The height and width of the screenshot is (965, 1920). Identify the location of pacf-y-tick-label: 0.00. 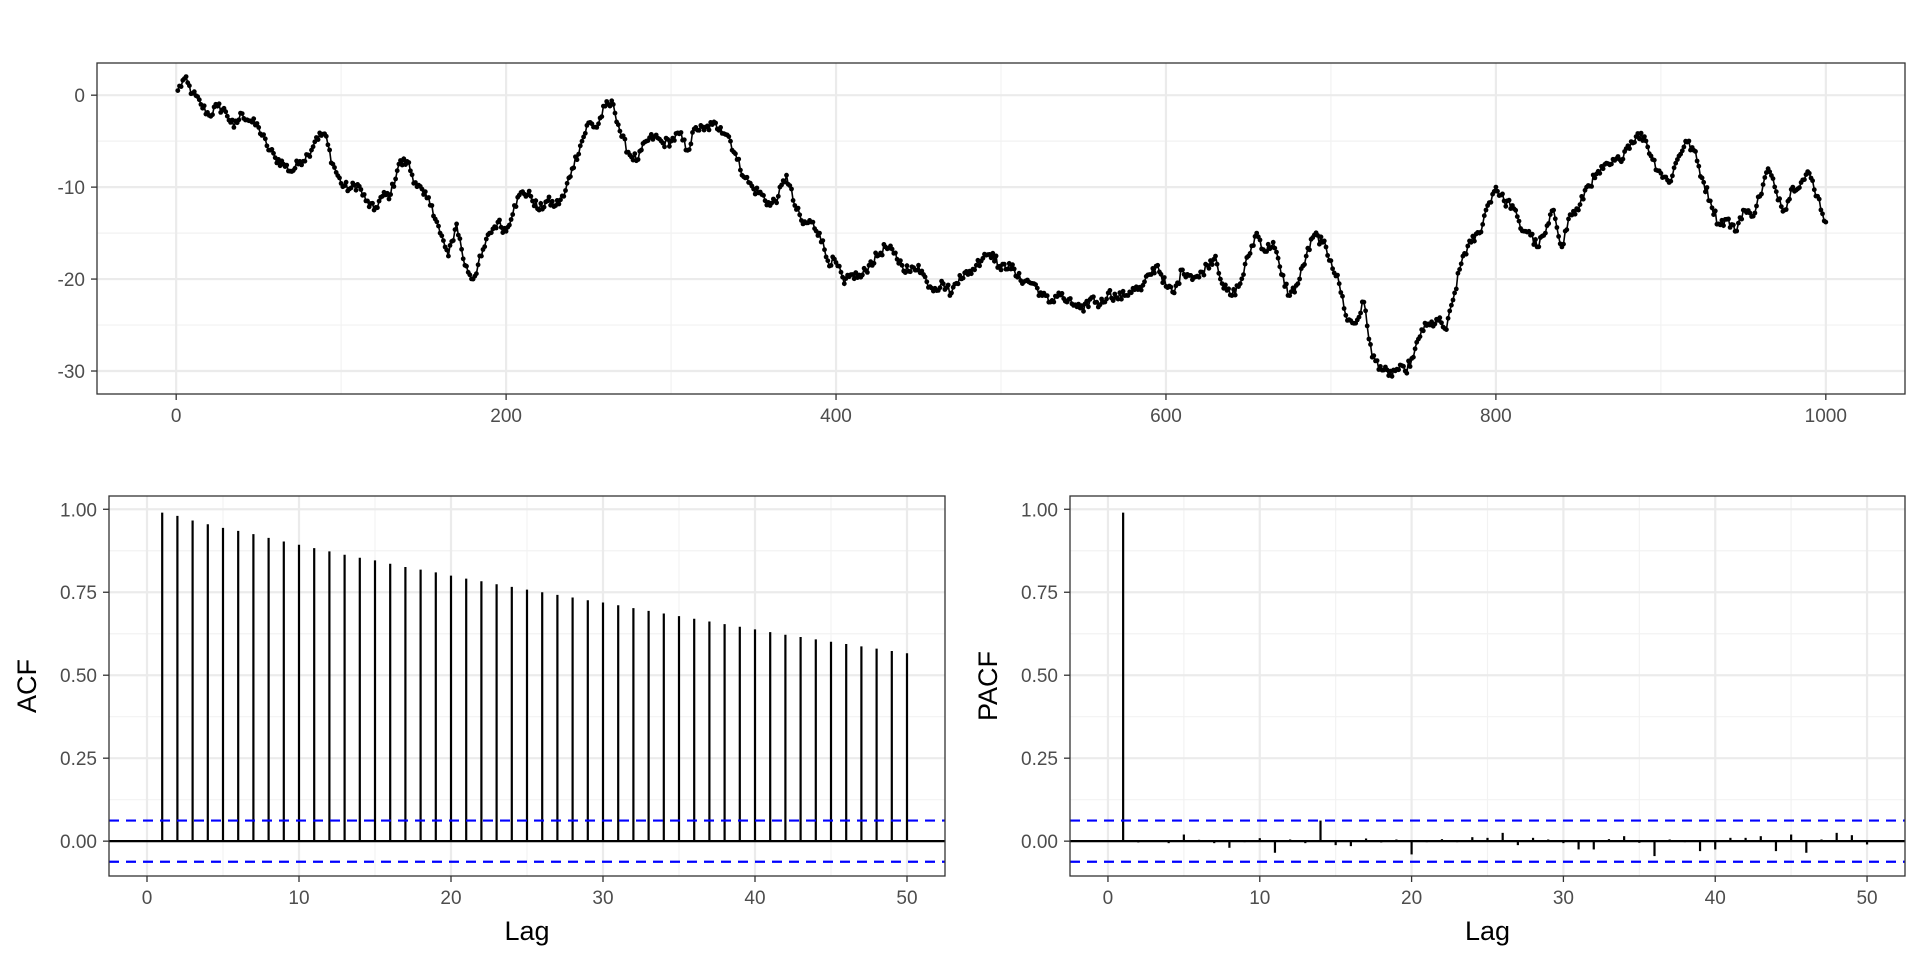
(1039, 842).